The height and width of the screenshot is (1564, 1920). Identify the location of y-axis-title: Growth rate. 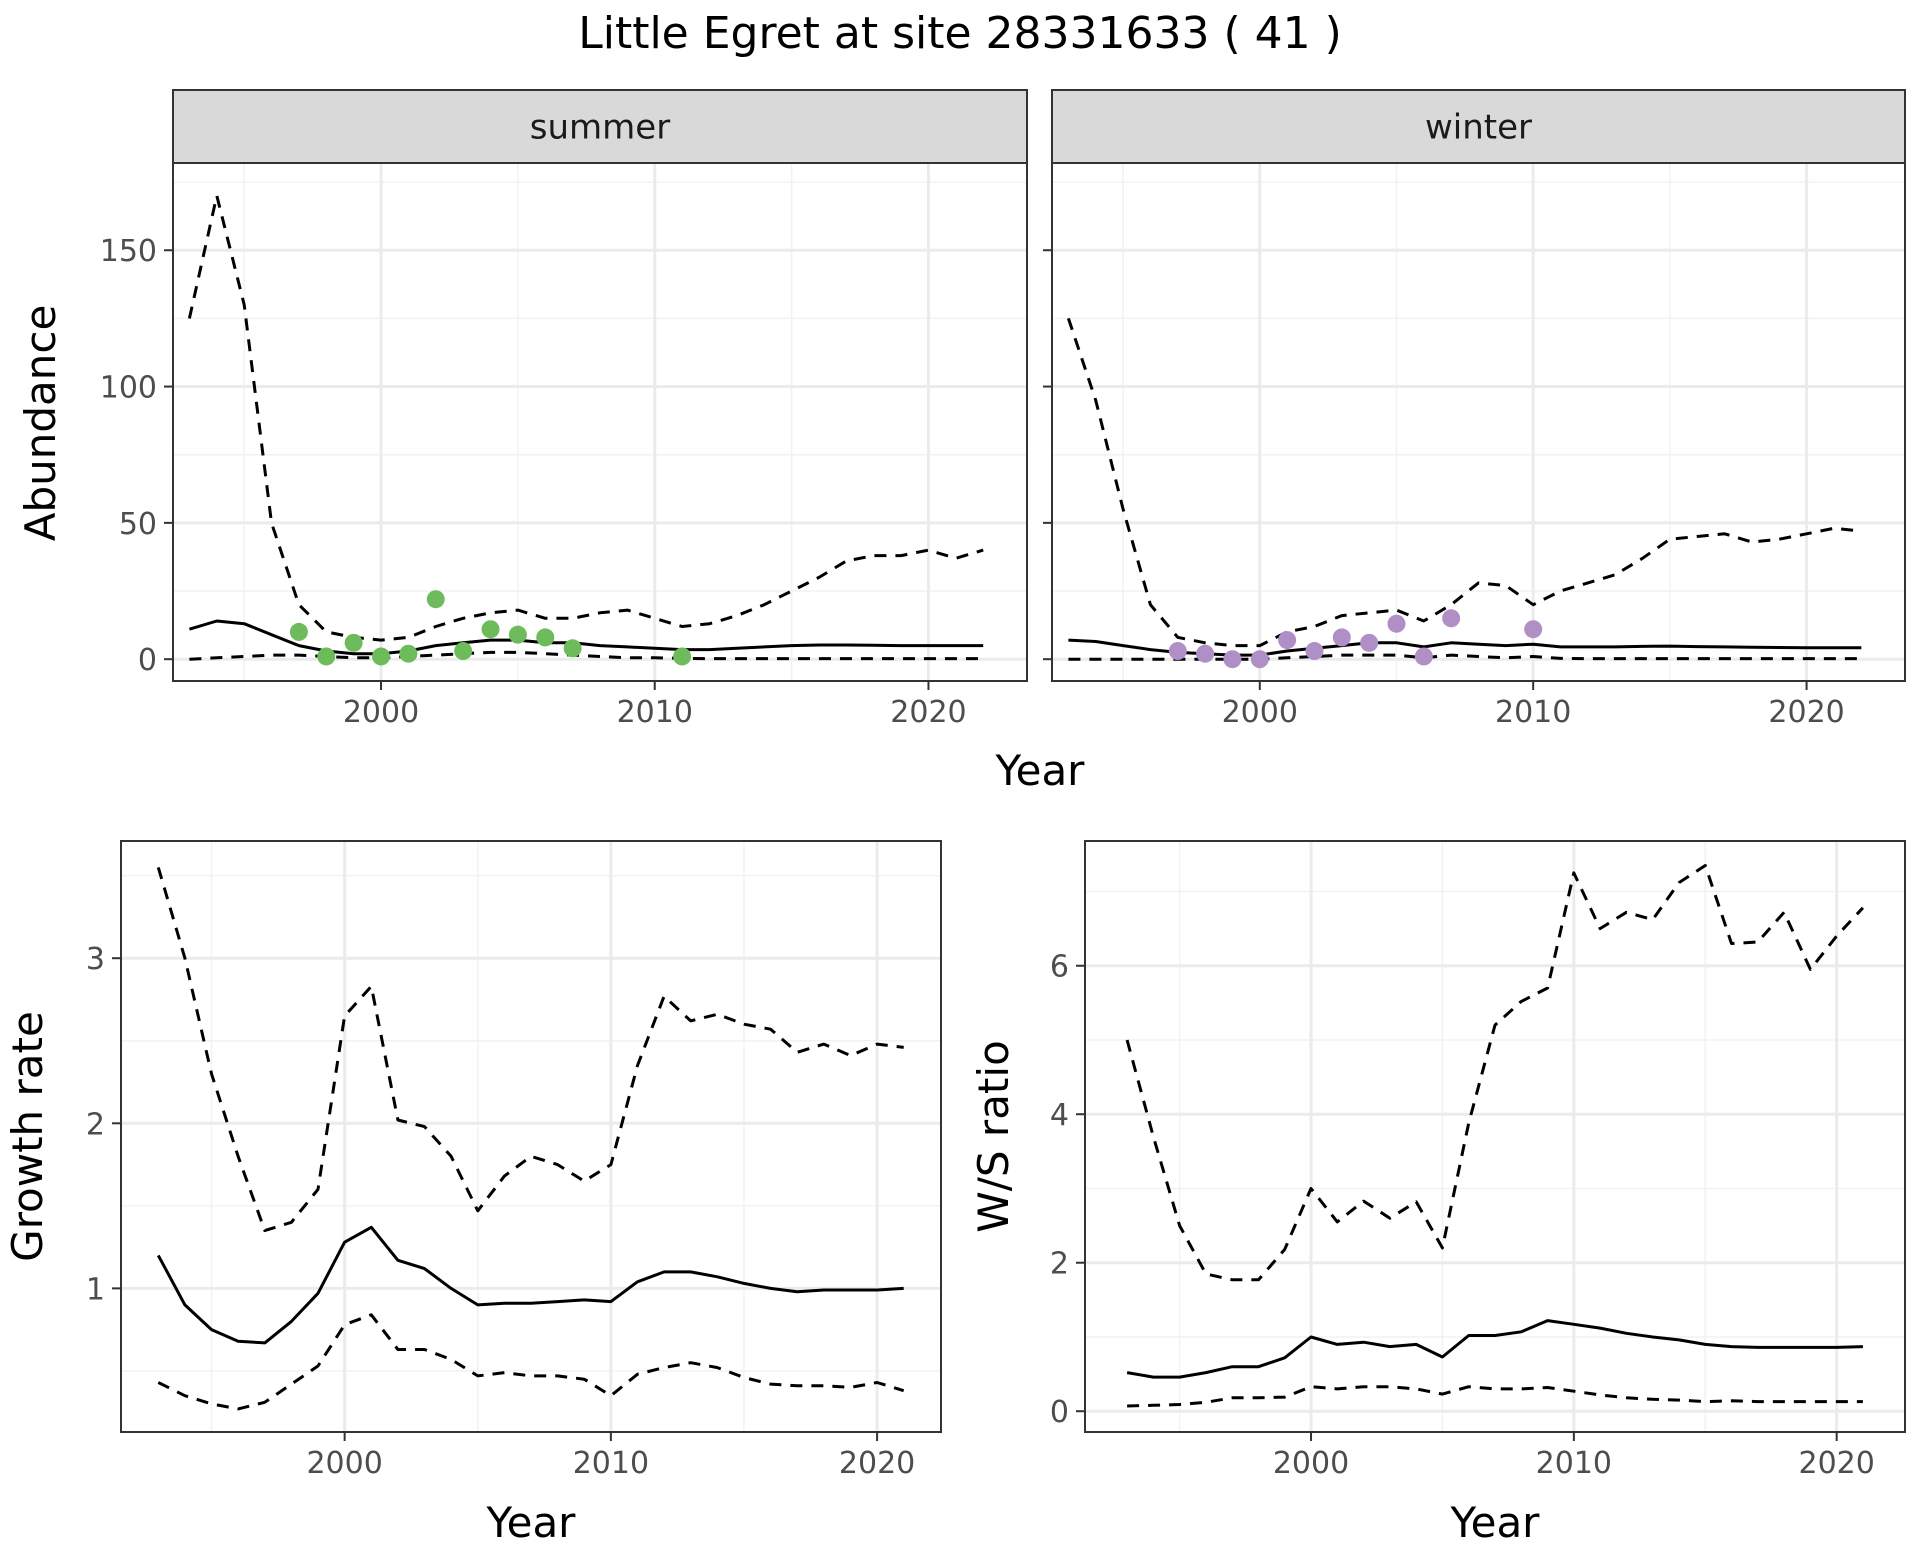
(27, 1136).